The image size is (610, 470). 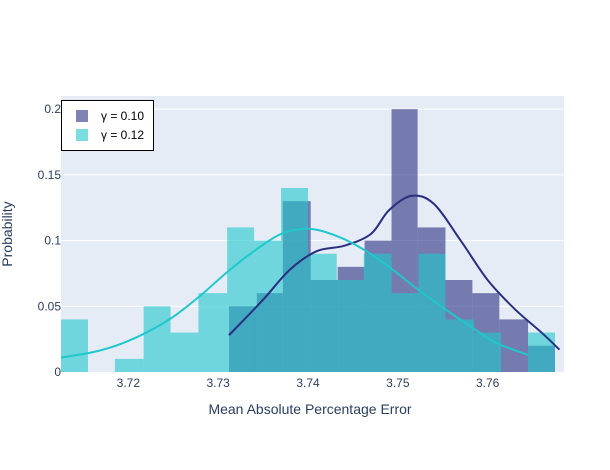 I want to click on y-axis-title: Probability, so click(x=7, y=233).